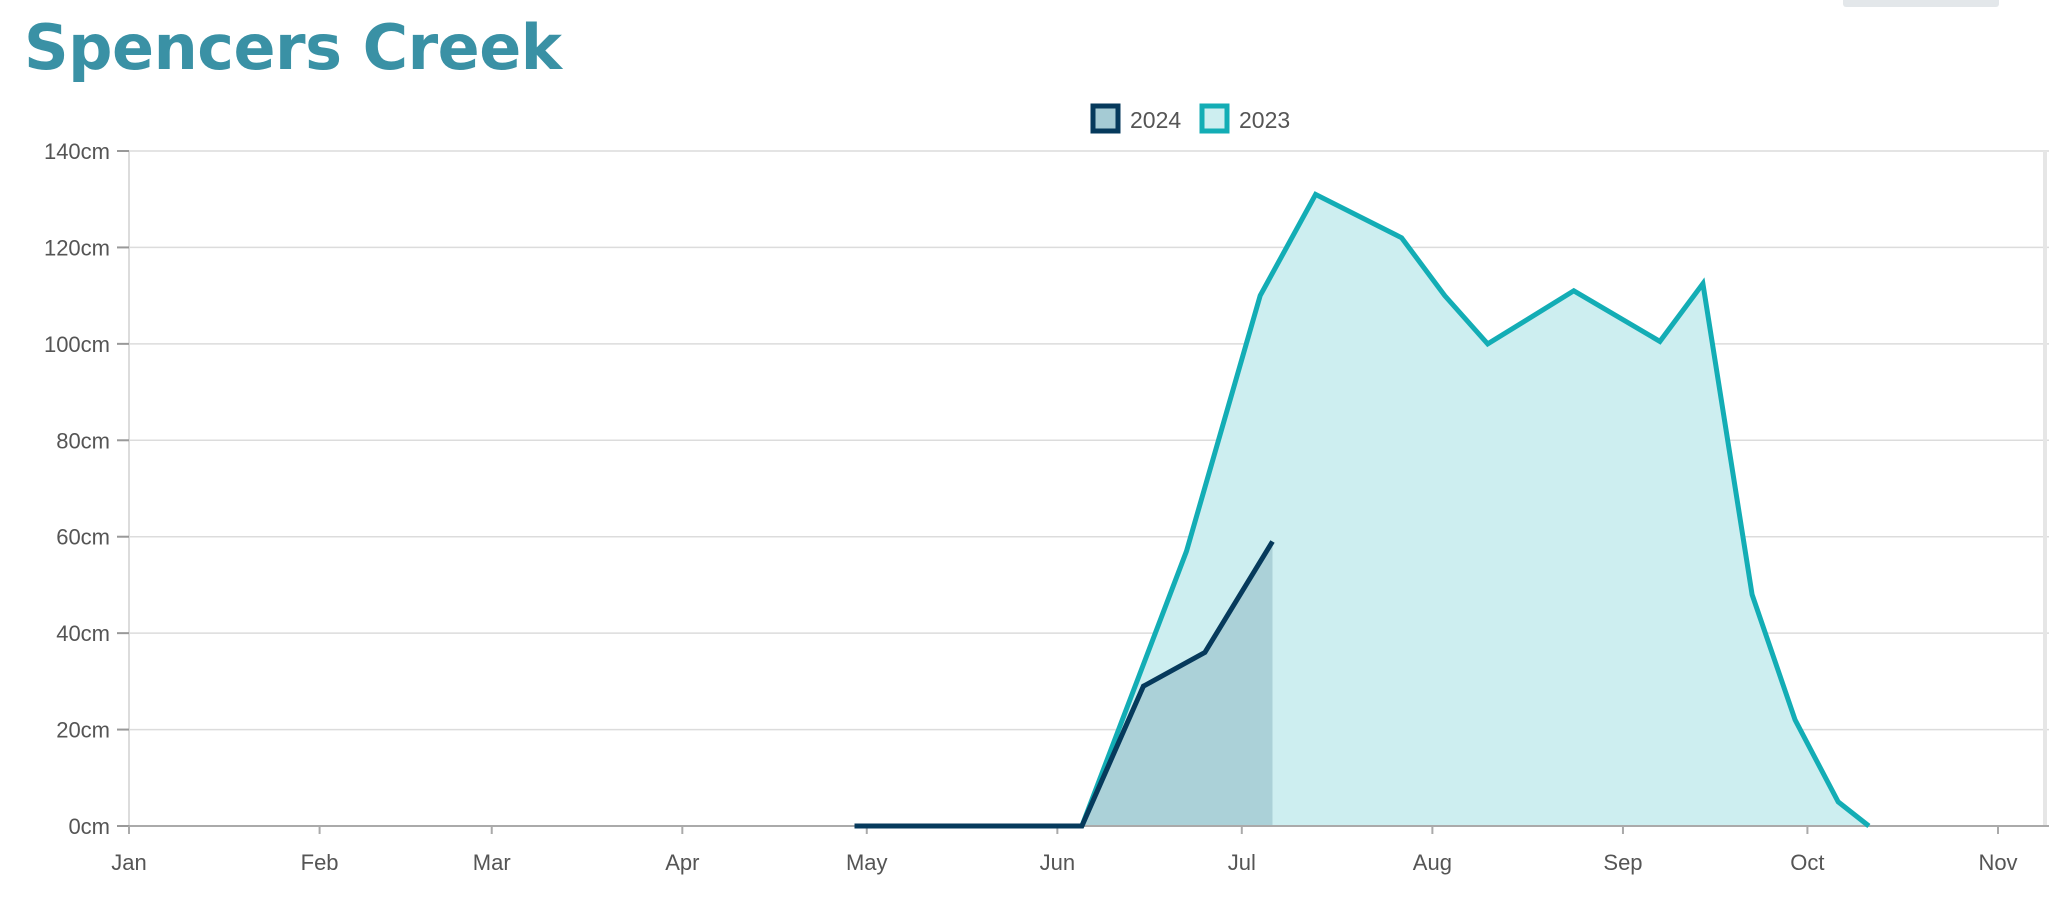 This screenshot has height=907, width=2049. What do you see at coordinates (1155, 120) in the screenshot?
I see `legend-label: 2024` at bounding box center [1155, 120].